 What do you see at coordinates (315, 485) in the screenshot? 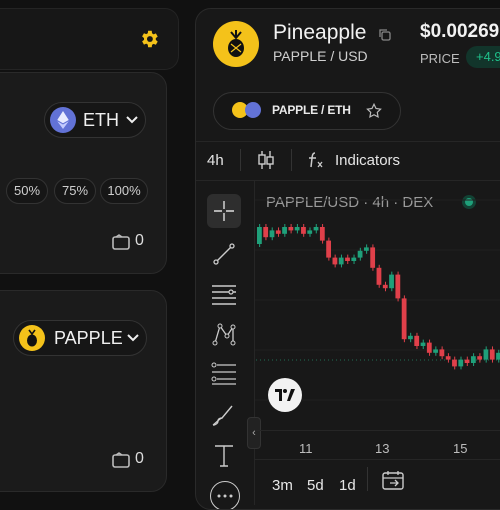
I see `timeframe-5d: 5d` at bounding box center [315, 485].